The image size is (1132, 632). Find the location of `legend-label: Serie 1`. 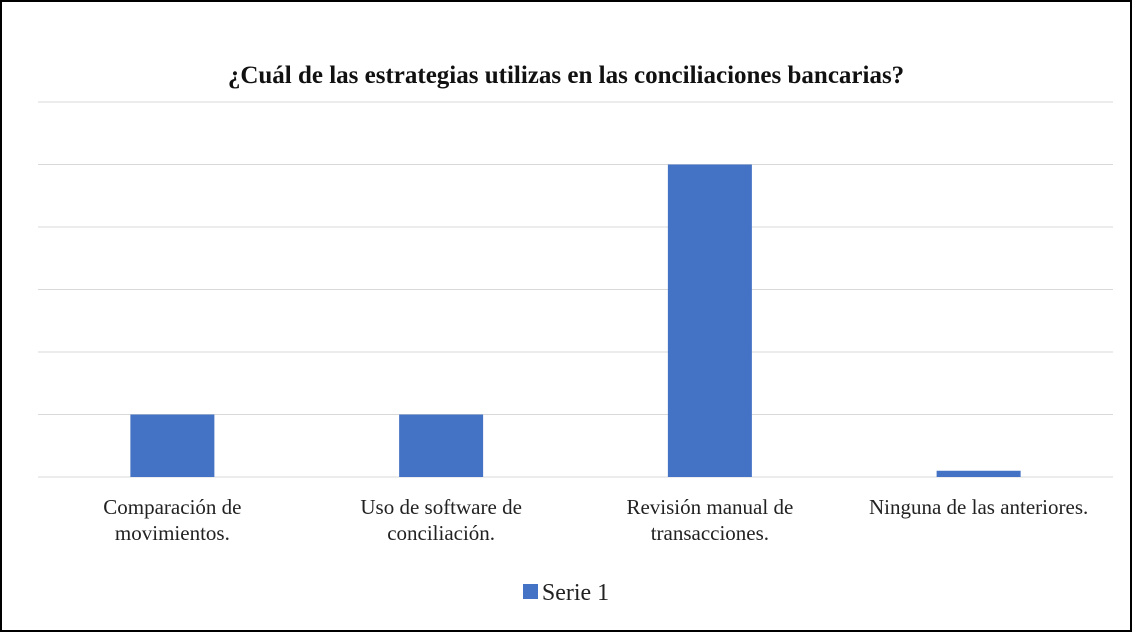

legend-label: Serie 1 is located at coordinates (575, 593).